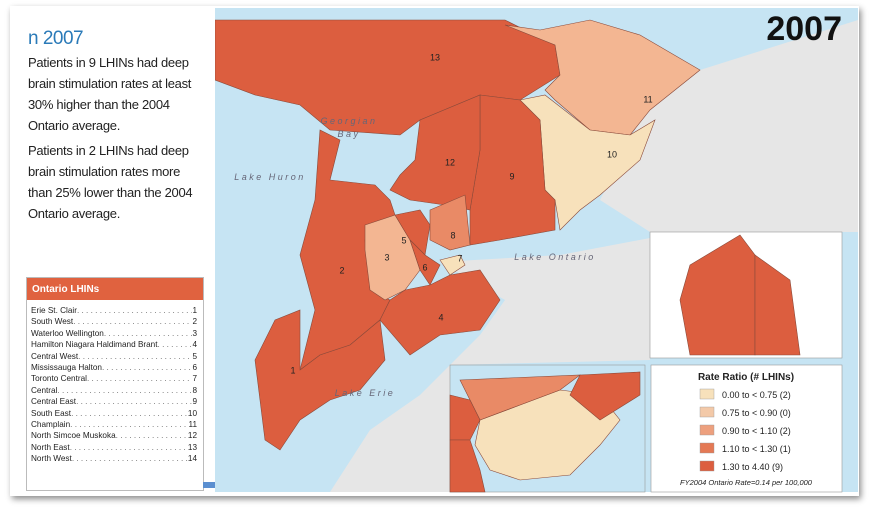 This screenshot has width=869, height=518. I want to click on water-label: Lake Ontario, so click(555, 257).